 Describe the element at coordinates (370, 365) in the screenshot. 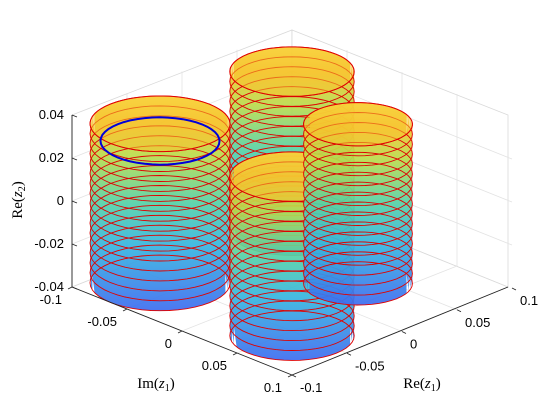

I see `y-tick-label: -0.05` at that location.